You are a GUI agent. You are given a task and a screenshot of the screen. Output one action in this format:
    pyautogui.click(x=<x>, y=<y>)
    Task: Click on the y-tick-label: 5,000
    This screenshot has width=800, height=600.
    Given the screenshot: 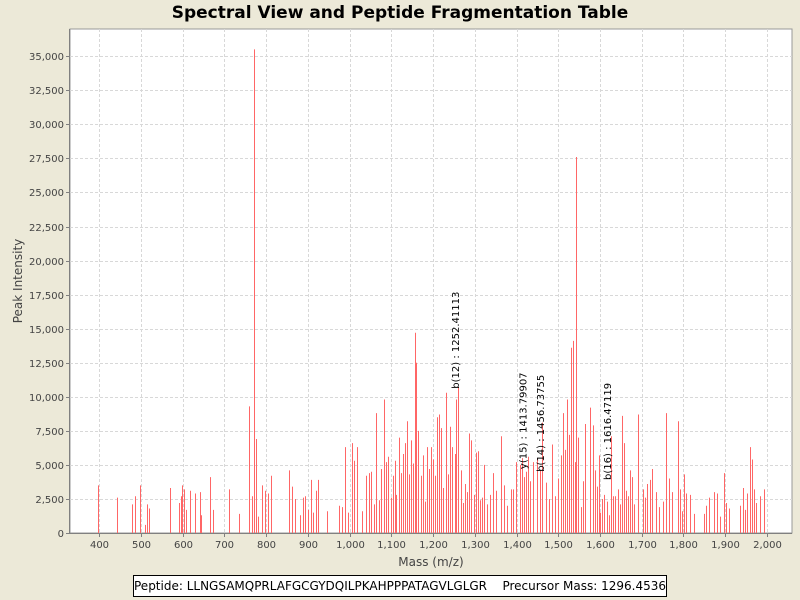 What is the action you would take?
    pyautogui.click(x=49, y=466)
    